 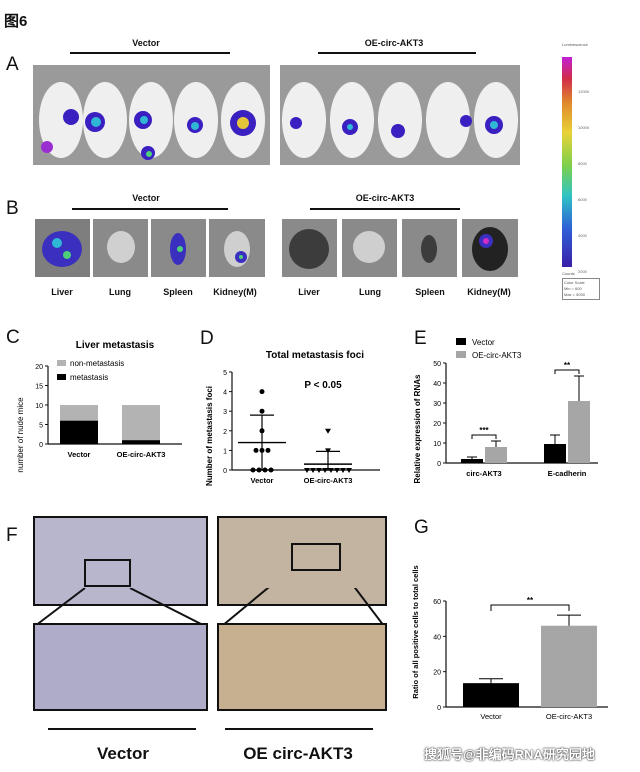 I want to click on panel-letter-c: C, so click(x=13, y=337).